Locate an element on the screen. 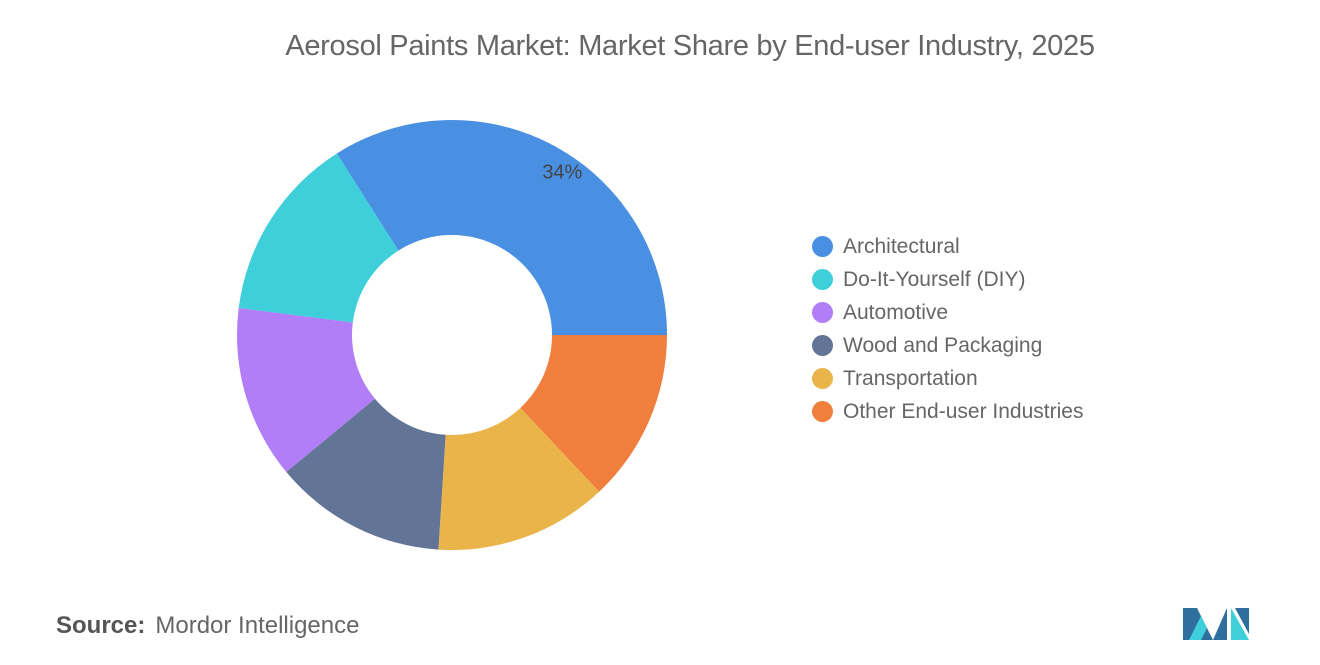 This screenshot has height=665, width=1320. slice-do-it-yourself-diy is located at coordinates (318, 238).